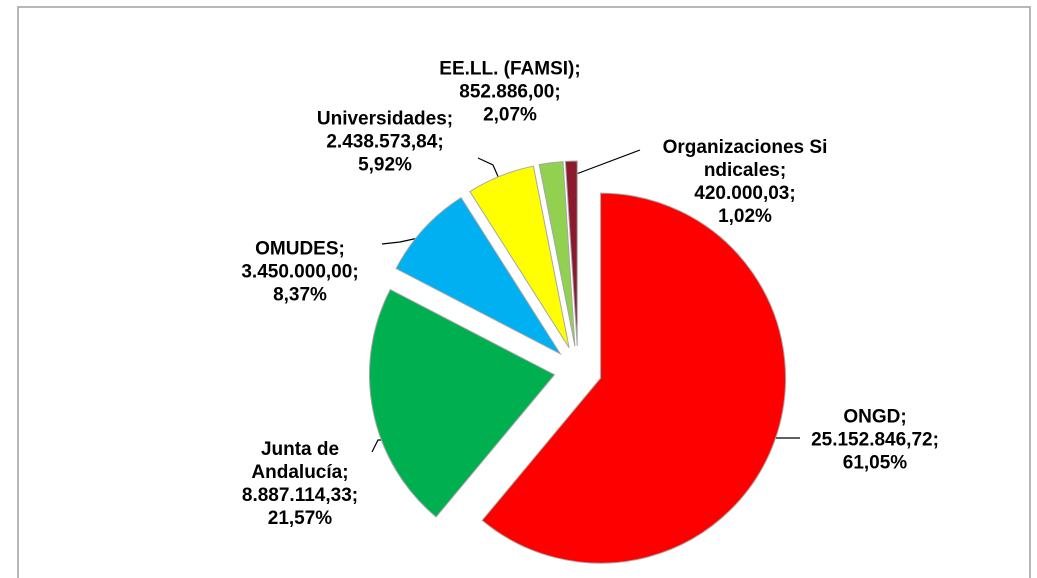  What do you see at coordinates (300, 495) in the screenshot?
I see `label-val: 8.887.114,33` at bounding box center [300, 495].